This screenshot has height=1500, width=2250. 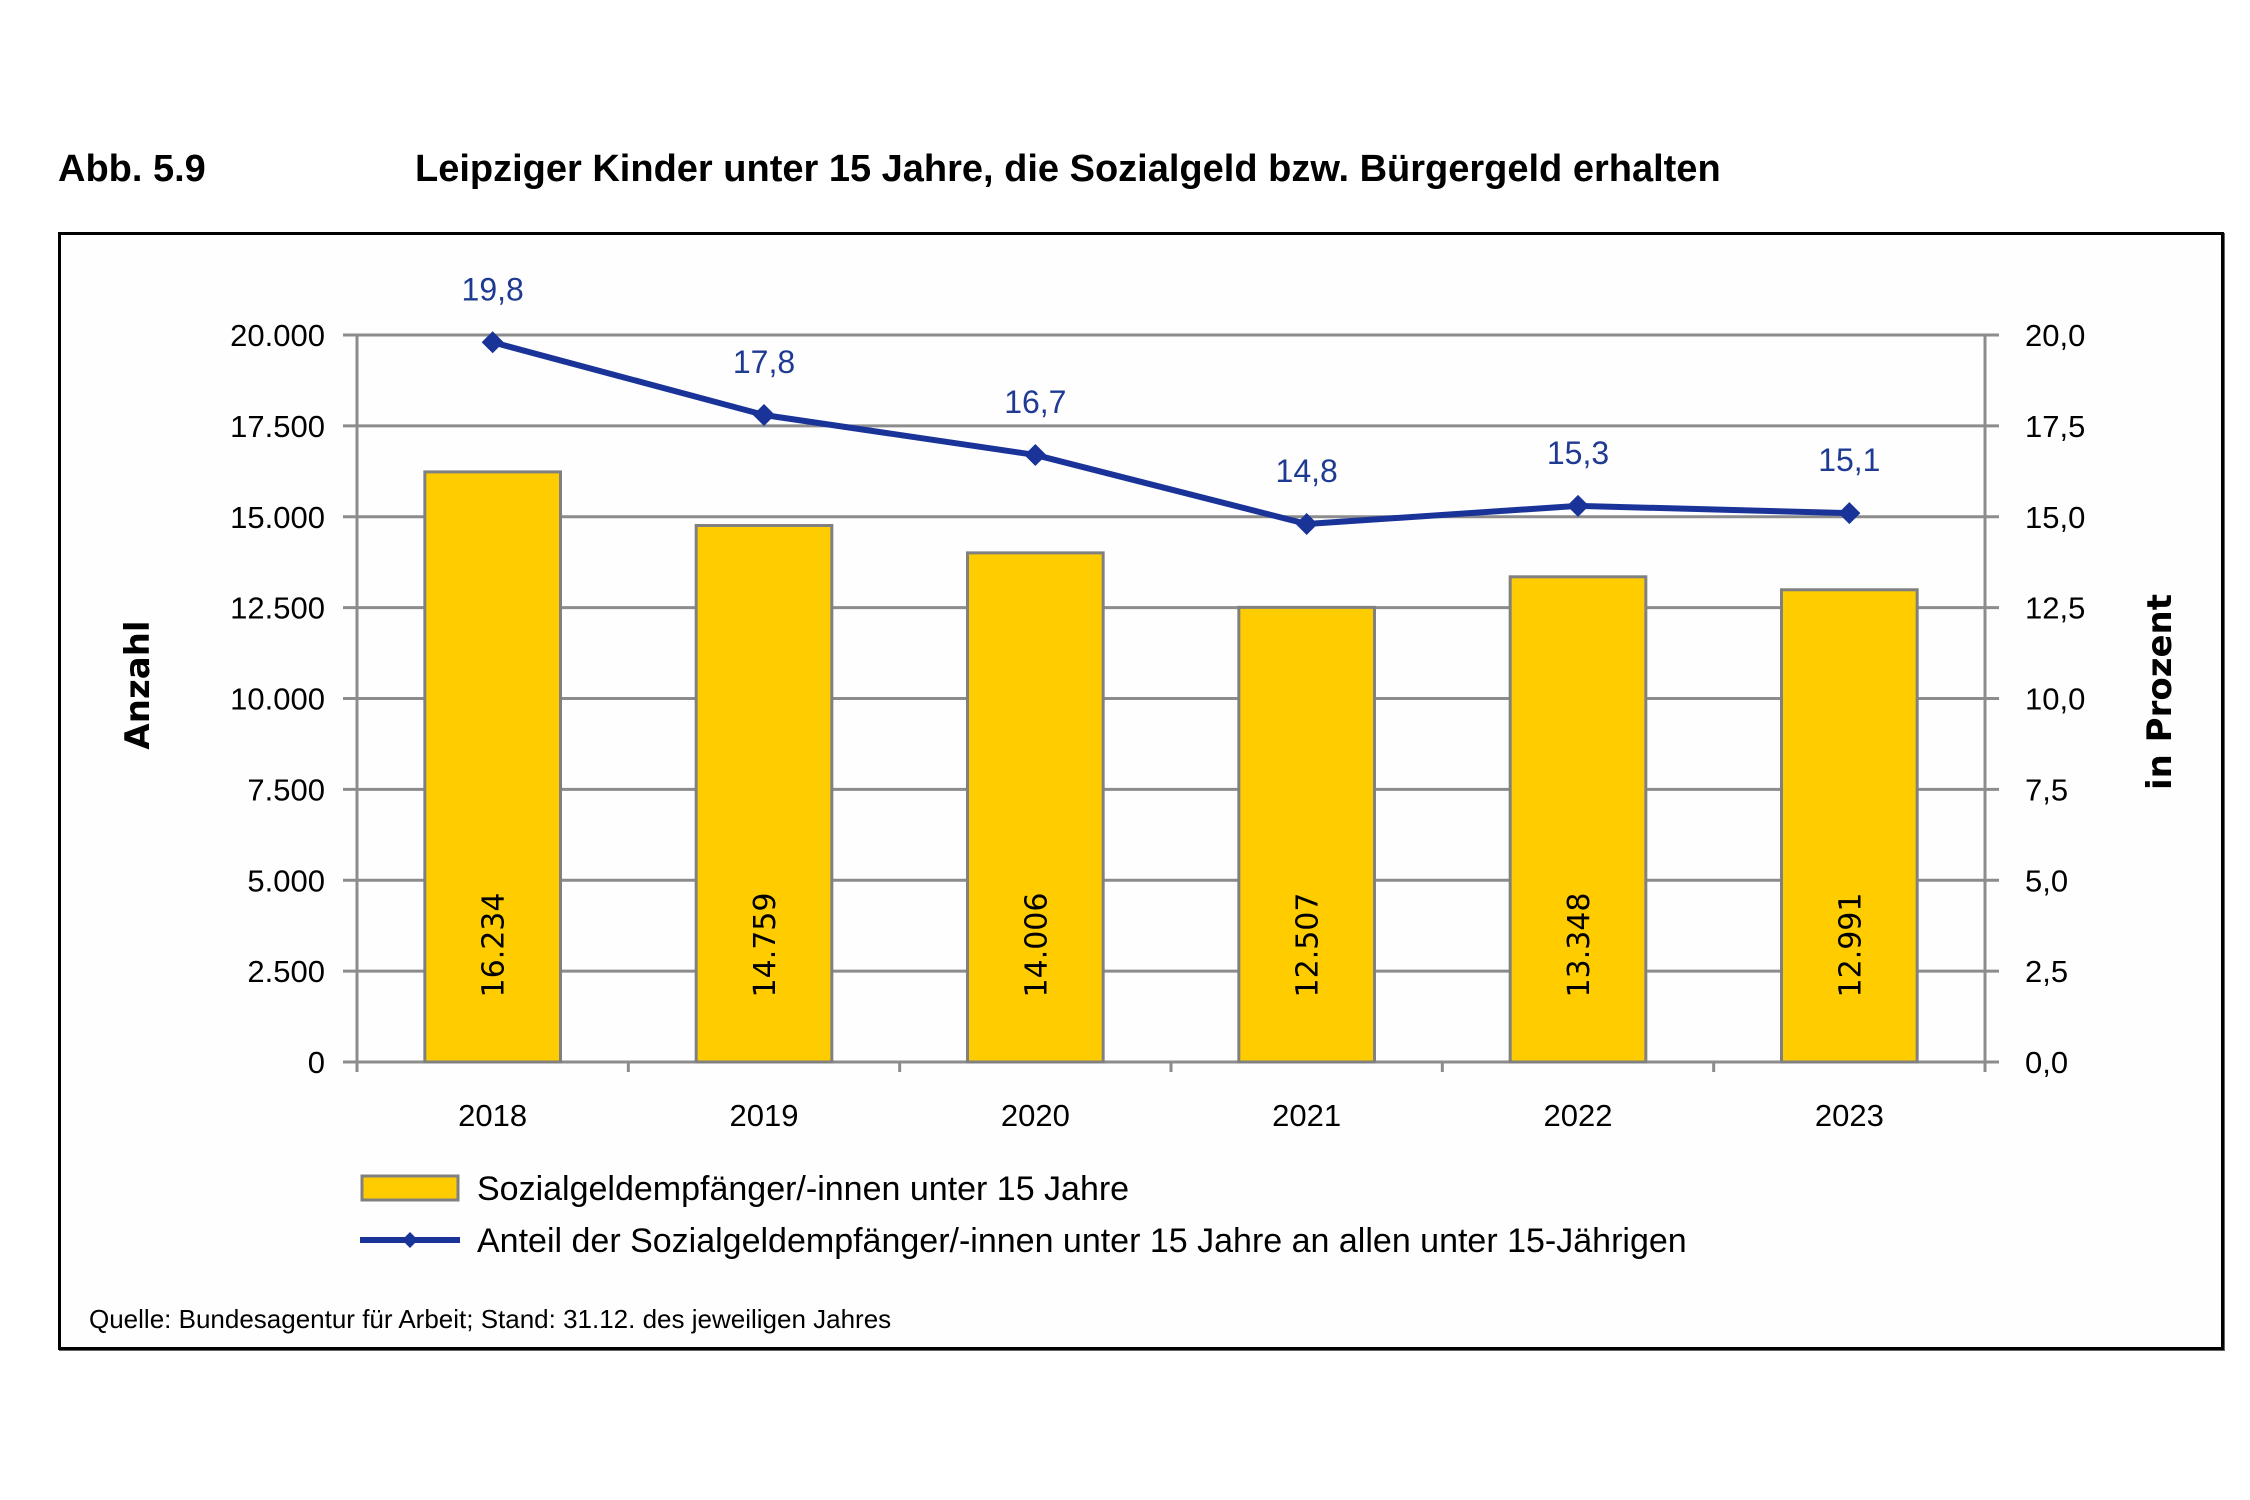 What do you see at coordinates (132, 169) in the screenshot?
I see `figure-number: Abb. 5.9` at bounding box center [132, 169].